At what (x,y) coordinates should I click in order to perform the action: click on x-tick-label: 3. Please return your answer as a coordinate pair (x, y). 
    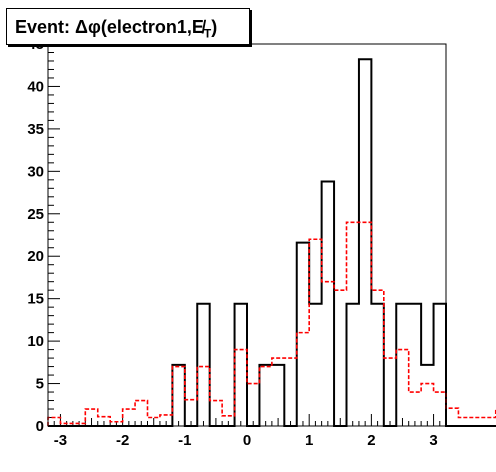
    Looking at the image, I should click on (433, 440).